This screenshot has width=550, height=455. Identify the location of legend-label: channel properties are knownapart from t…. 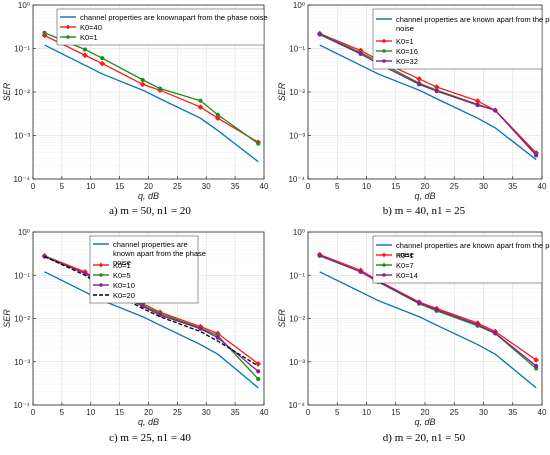
(174, 17).